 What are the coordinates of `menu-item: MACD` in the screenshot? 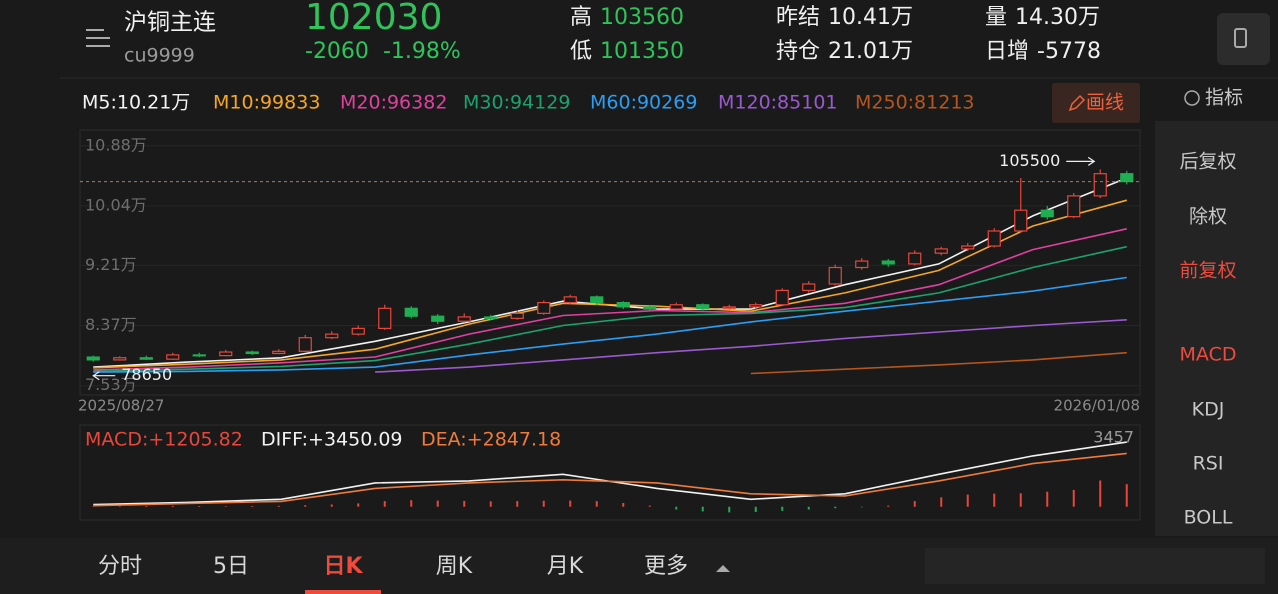 It's located at (1208, 355).